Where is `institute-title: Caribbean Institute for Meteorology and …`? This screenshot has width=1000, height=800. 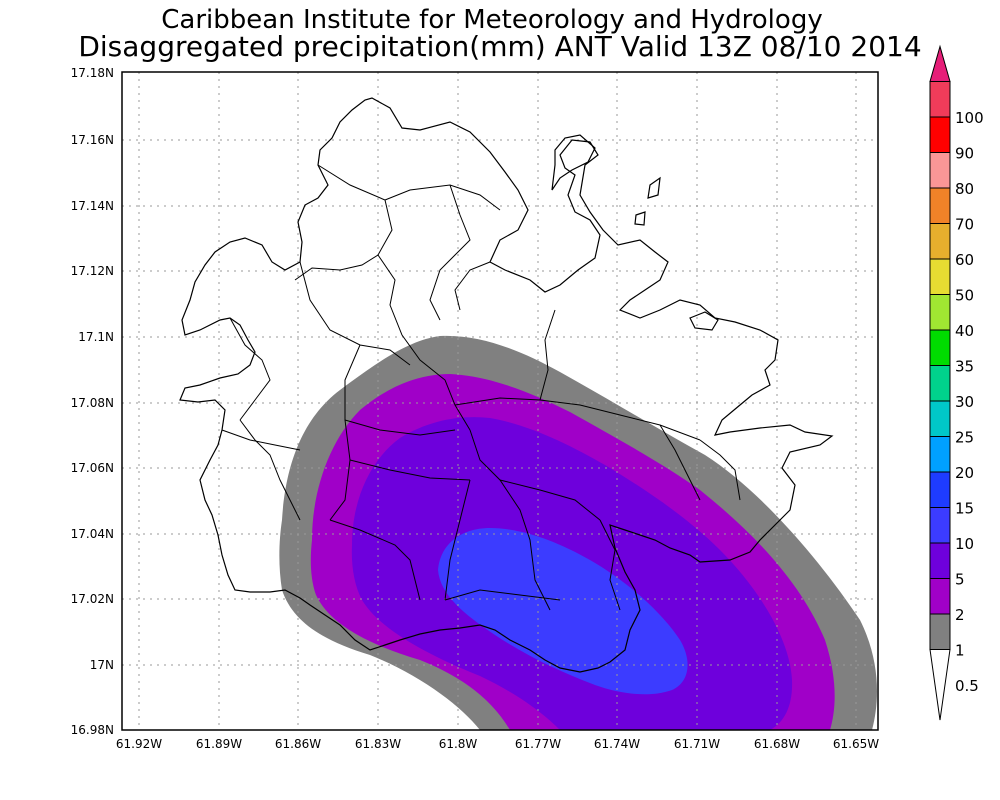 institute-title: Caribbean Institute for Meteorology and … is located at coordinates (491, 20).